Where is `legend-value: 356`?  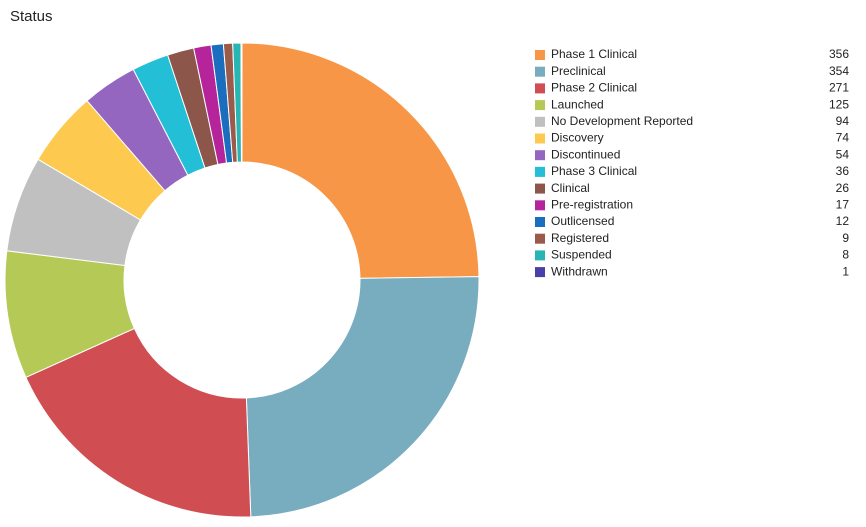
legend-value: 356 is located at coordinates (839, 54).